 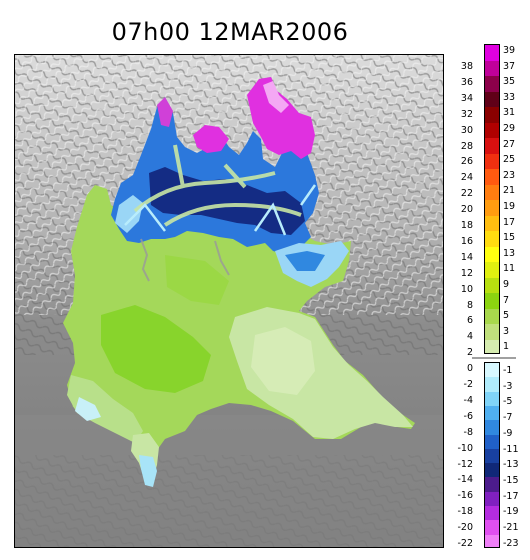 What do you see at coordinates (468, 400) in the screenshot?
I see `legend-tick-left: -4` at bounding box center [468, 400].